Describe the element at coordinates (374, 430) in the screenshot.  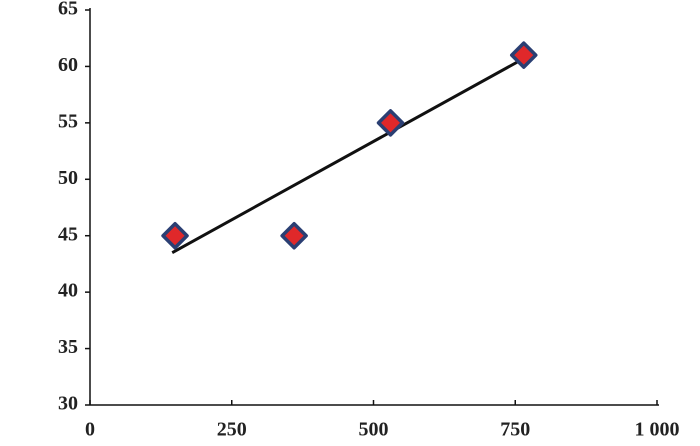
I see `x-tick-label: 500` at that location.